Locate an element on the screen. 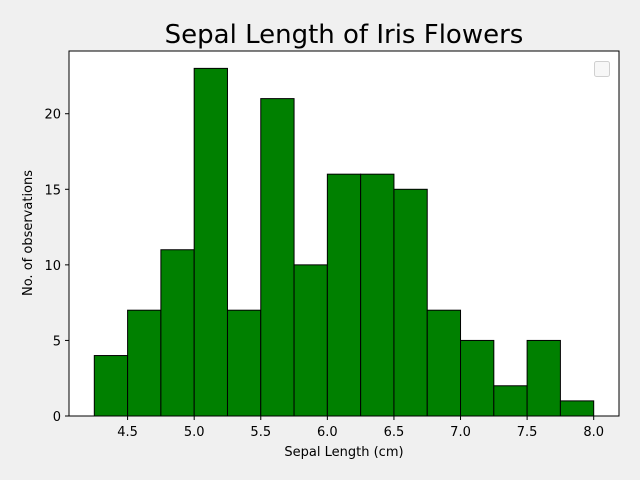 The height and width of the screenshot is (480, 640). y-tick-label: 15 is located at coordinates (52, 190).